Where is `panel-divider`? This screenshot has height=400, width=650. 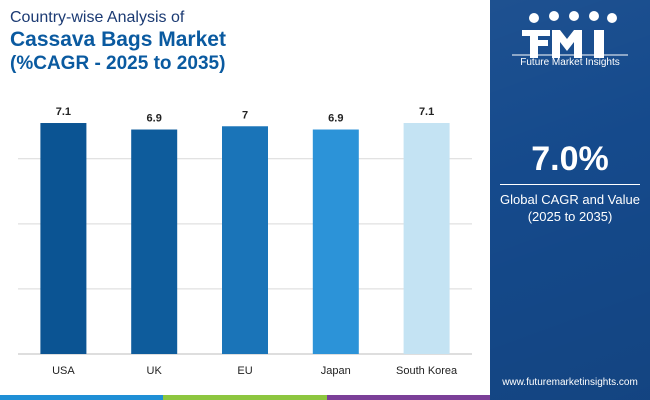
panel-divider is located at coordinates (570, 184).